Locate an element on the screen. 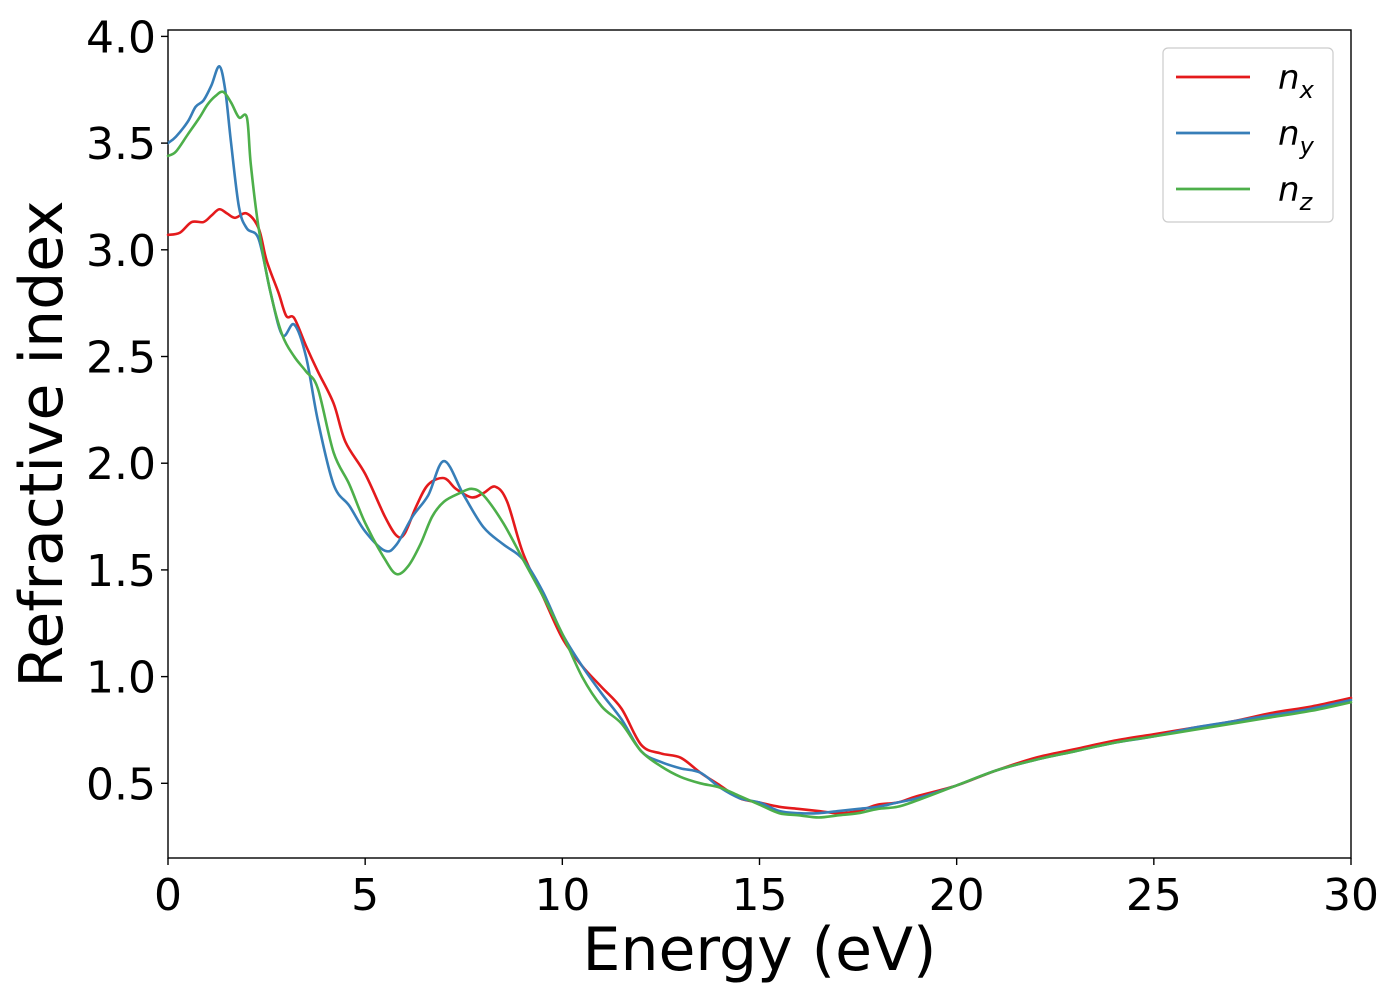 The image size is (1400, 1004). x-tick-label: 25 is located at coordinates (1154, 895).